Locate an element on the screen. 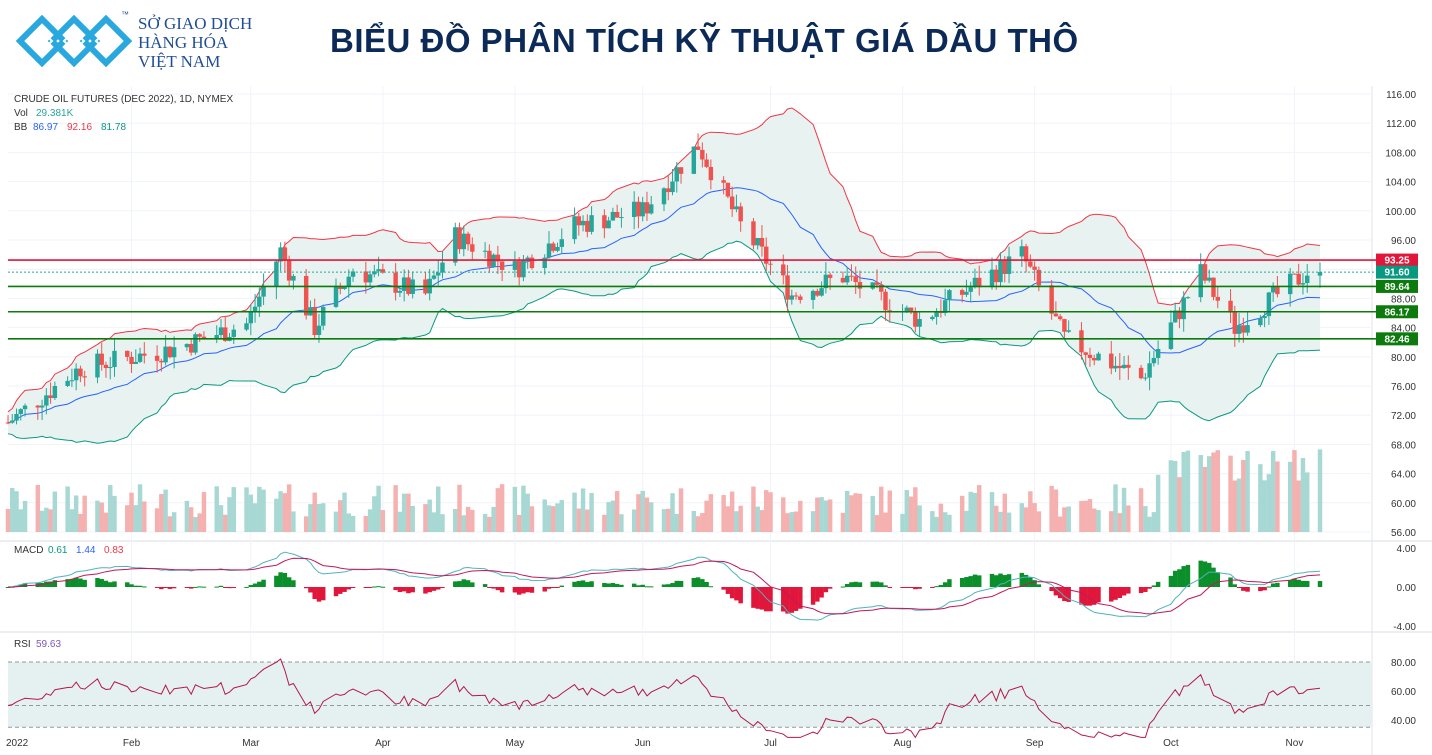 The width and height of the screenshot is (1432, 755). x-tick-label: Sep is located at coordinates (1035, 743).